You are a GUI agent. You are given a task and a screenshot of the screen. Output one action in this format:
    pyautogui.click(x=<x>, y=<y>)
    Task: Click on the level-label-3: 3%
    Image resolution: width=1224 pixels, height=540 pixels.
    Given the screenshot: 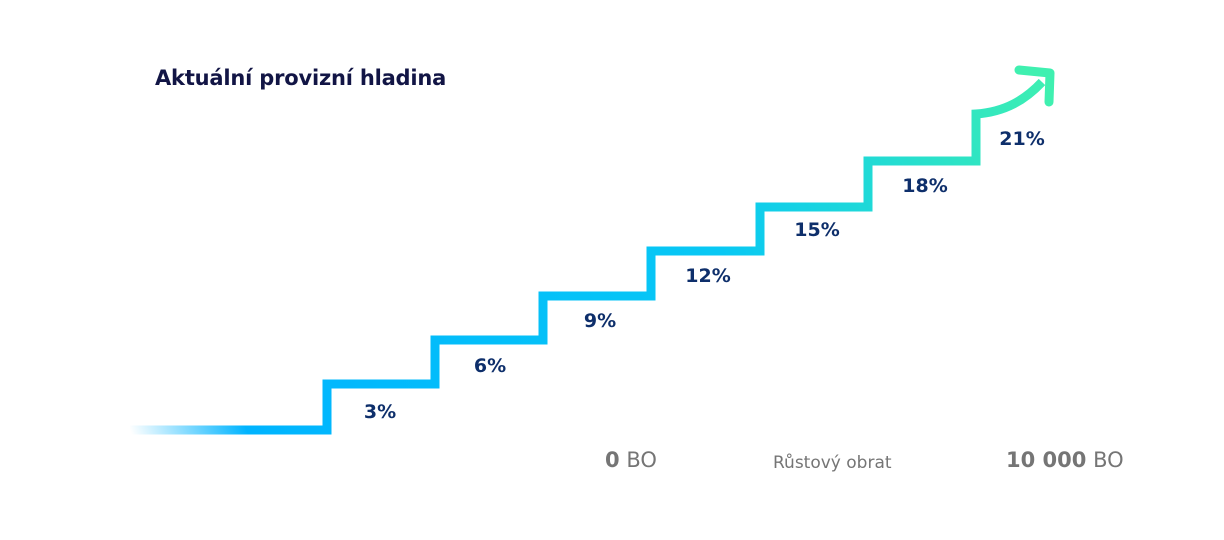 What is the action you would take?
    pyautogui.click(x=380, y=412)
    